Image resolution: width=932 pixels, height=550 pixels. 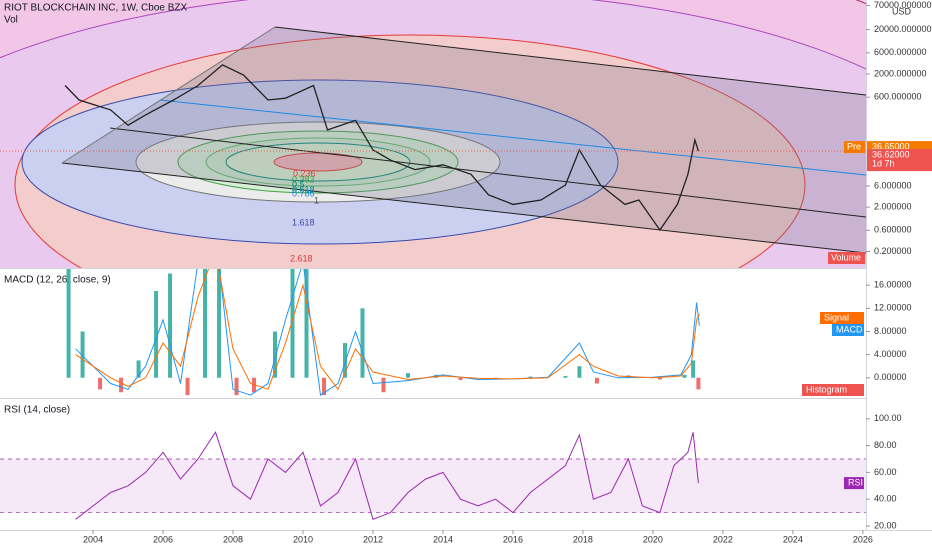 I want to click on rsi-label: RSI, so click(x=855, y=482).